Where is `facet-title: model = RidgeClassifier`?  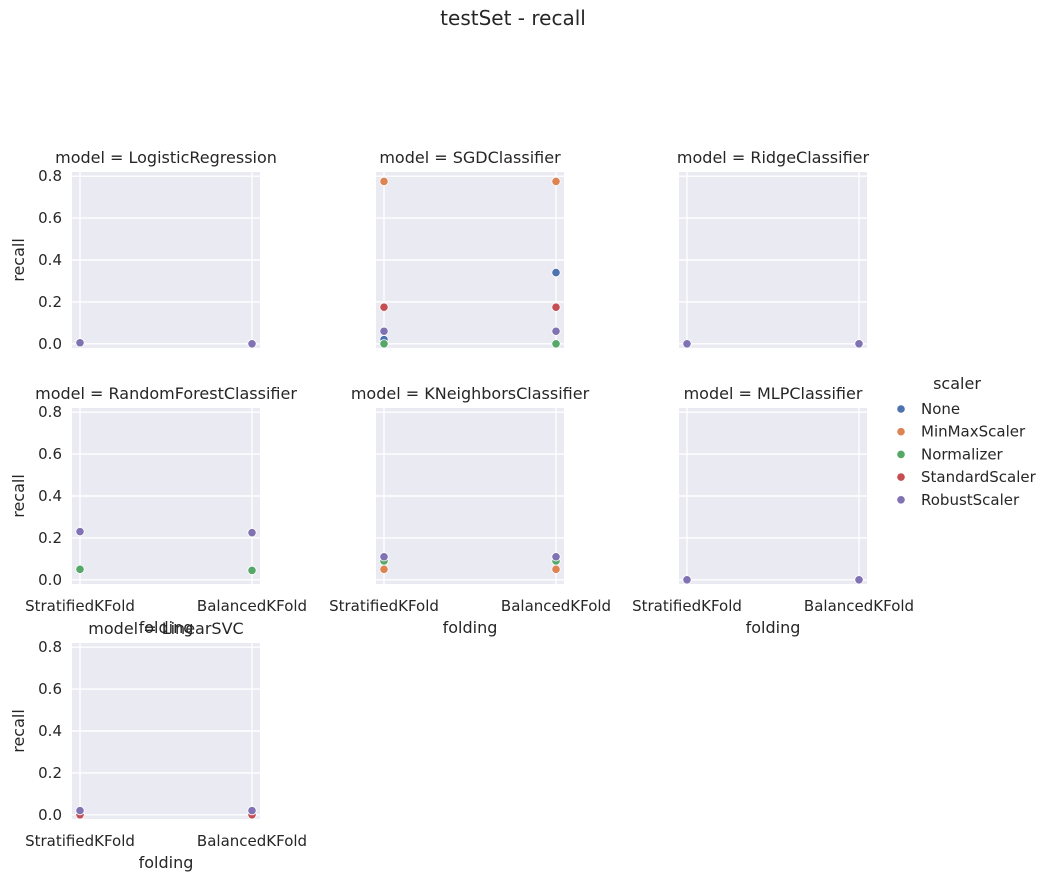
facet-title: model = RidgeClassifier is located at coordinates (773, 157).